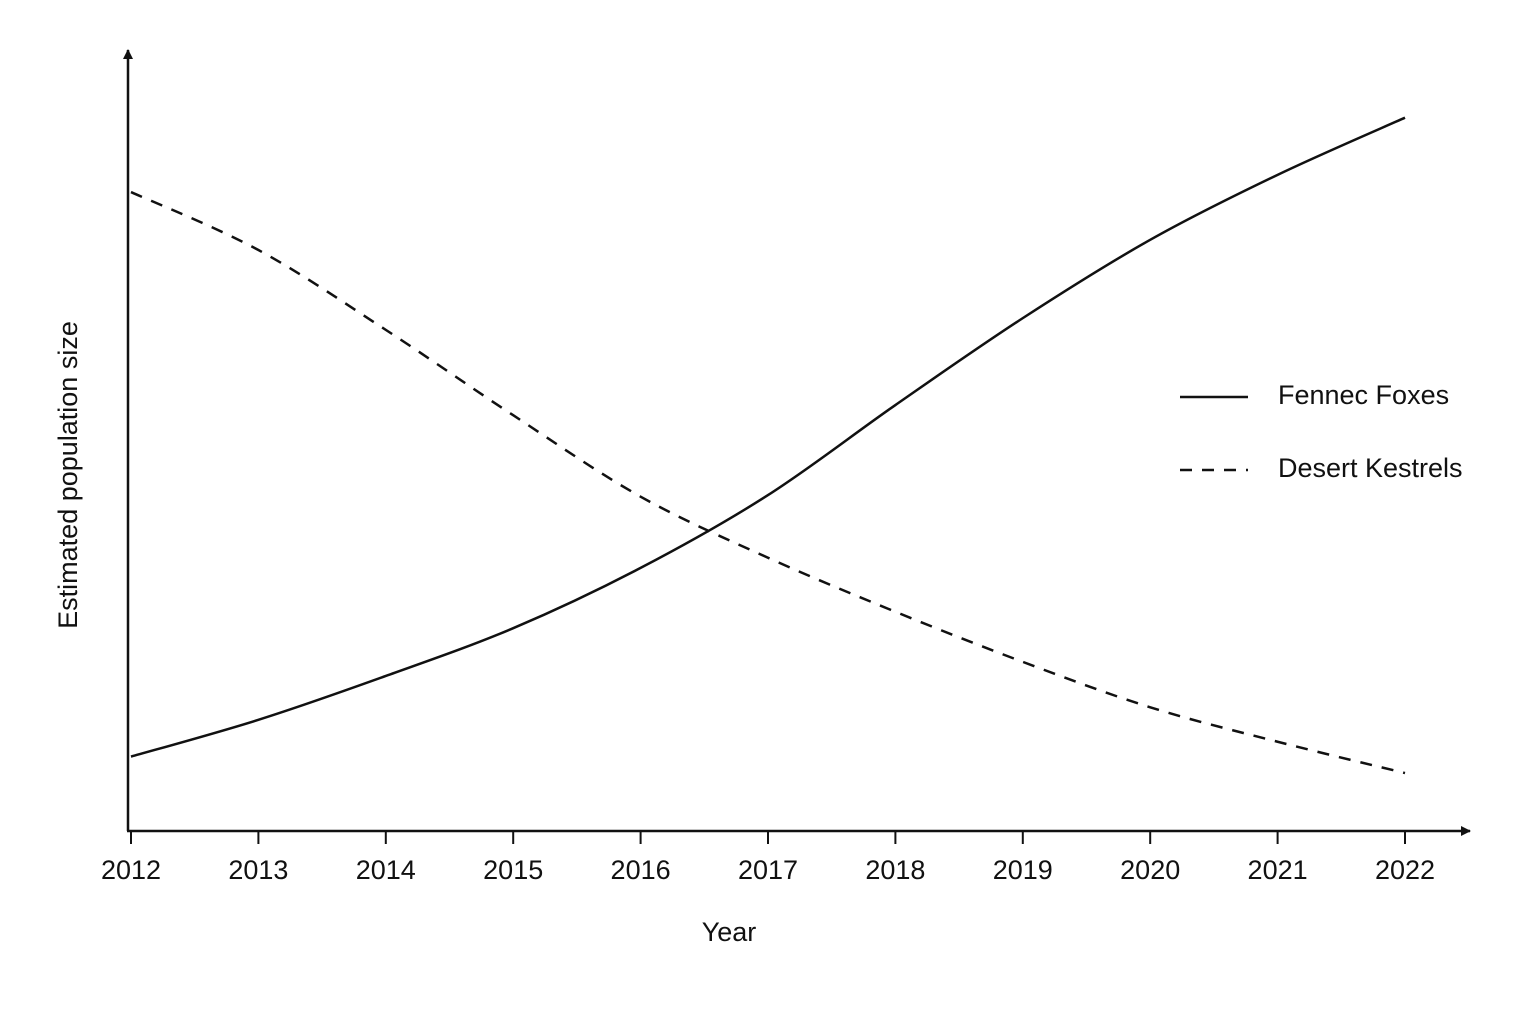  Describe the element at coordinates (1363, 395) in the screenshot. I see `legend-label: Fennec Foxes` at that location.